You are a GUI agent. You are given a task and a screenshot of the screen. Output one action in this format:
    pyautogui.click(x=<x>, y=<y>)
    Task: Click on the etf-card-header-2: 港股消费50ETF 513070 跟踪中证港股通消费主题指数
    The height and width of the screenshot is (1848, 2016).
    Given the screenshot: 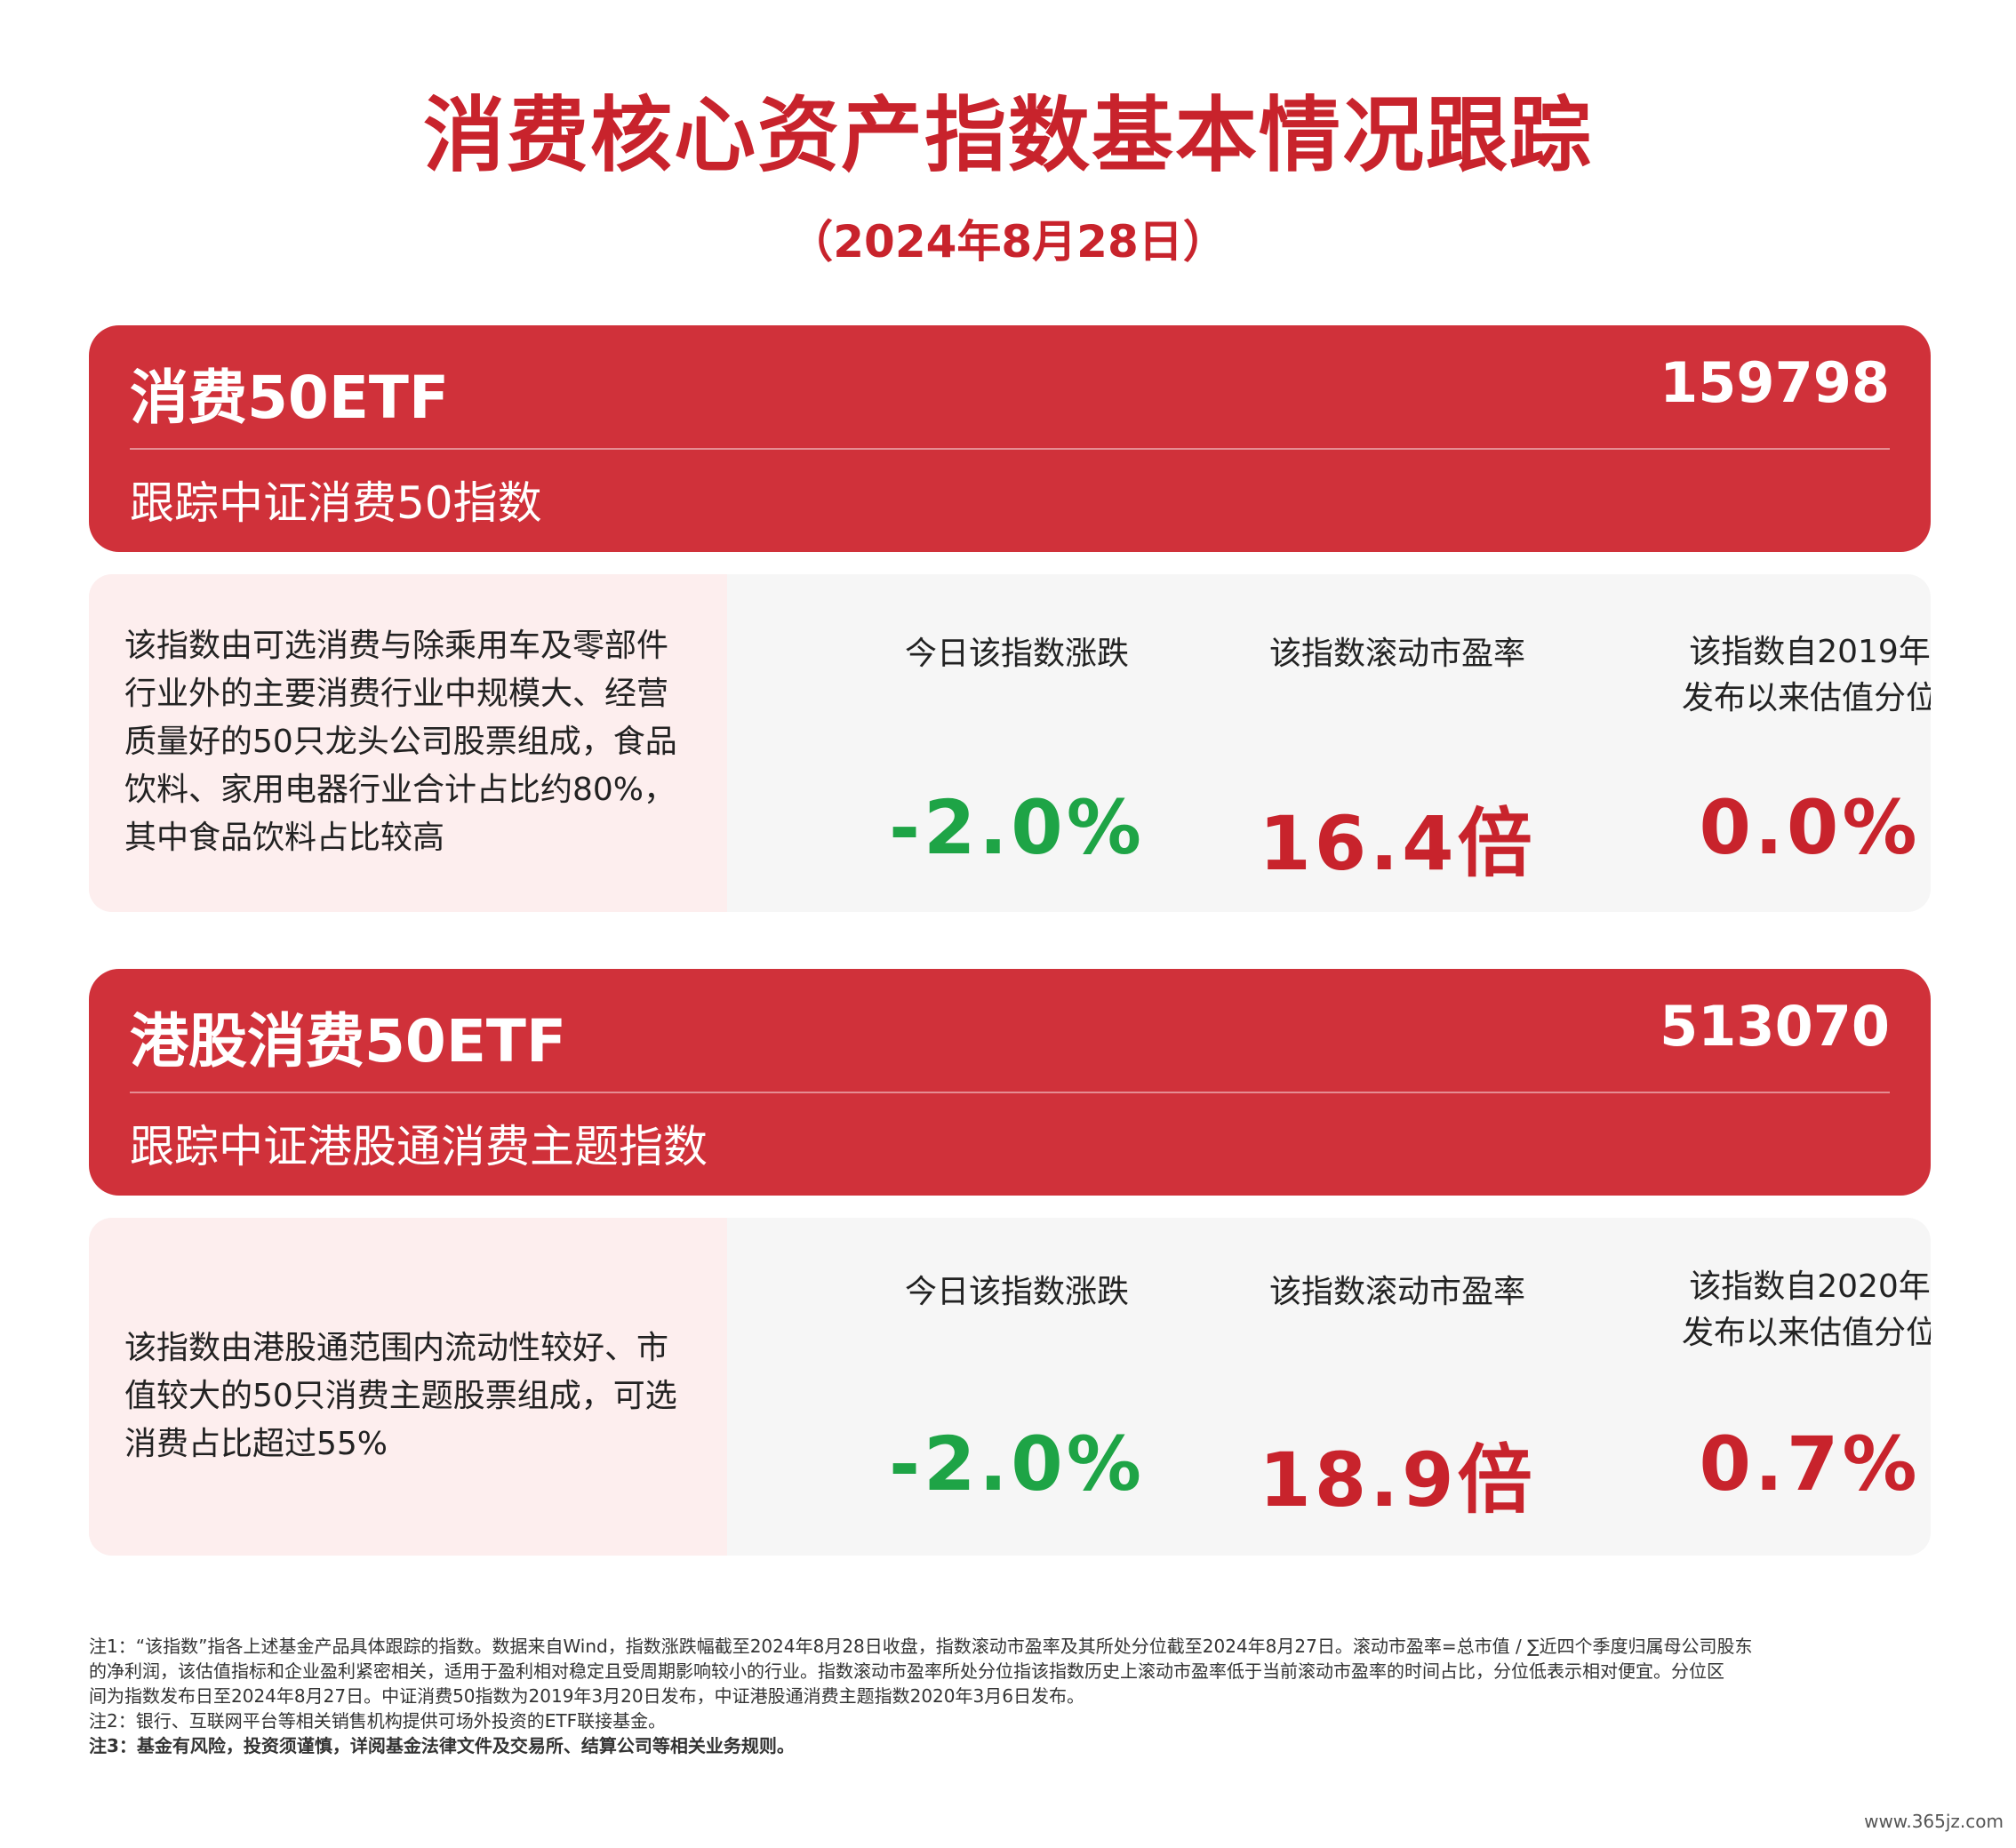 What is the action you would take?
    pyautogui.click(x=1010, y=1082)
    